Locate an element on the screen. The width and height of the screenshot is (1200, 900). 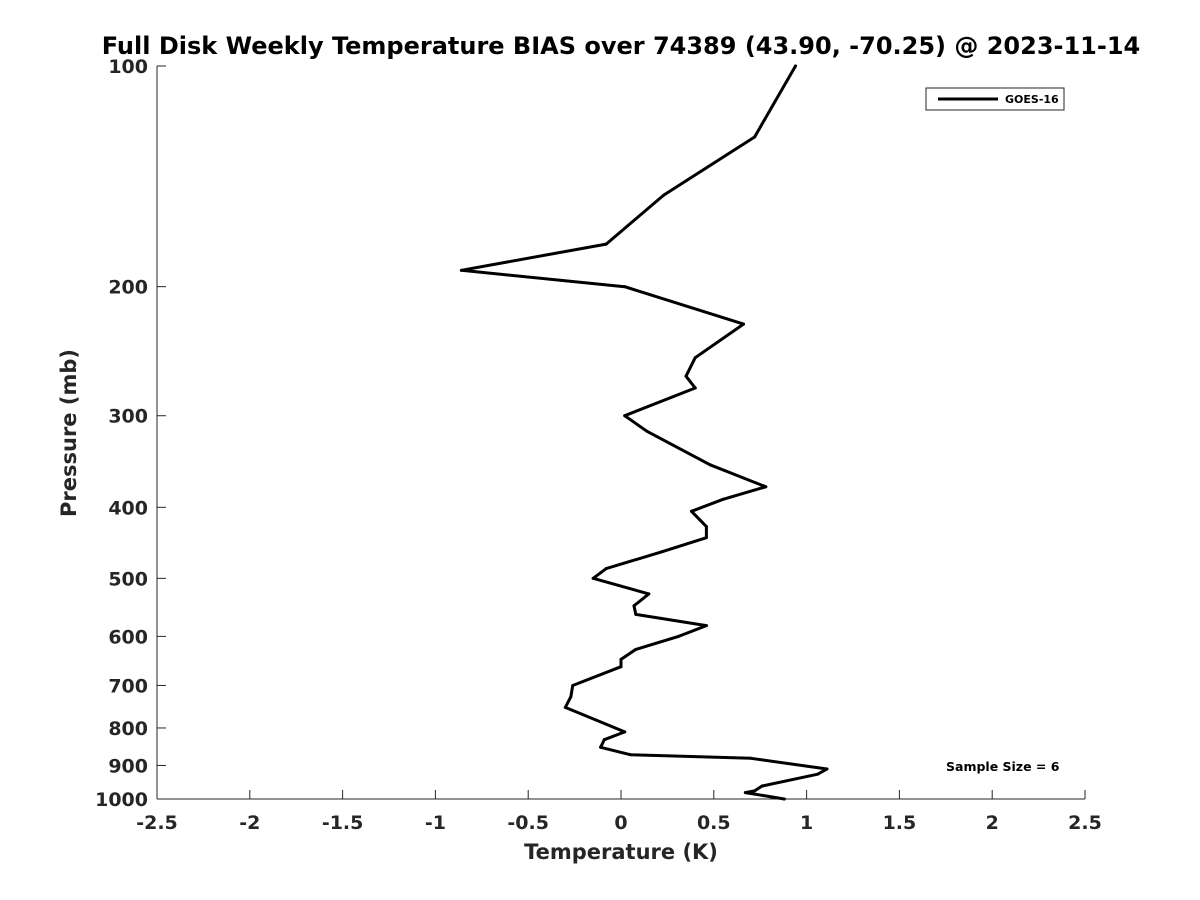
y-tick-label: 800 is located at coordinates (128, 729).